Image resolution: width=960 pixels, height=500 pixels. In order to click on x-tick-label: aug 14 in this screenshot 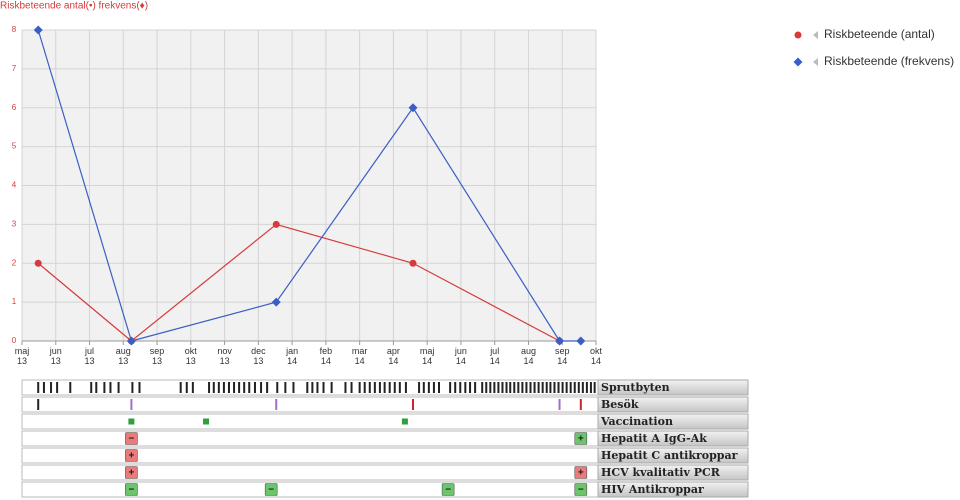, I will do `click(528, 356)`.